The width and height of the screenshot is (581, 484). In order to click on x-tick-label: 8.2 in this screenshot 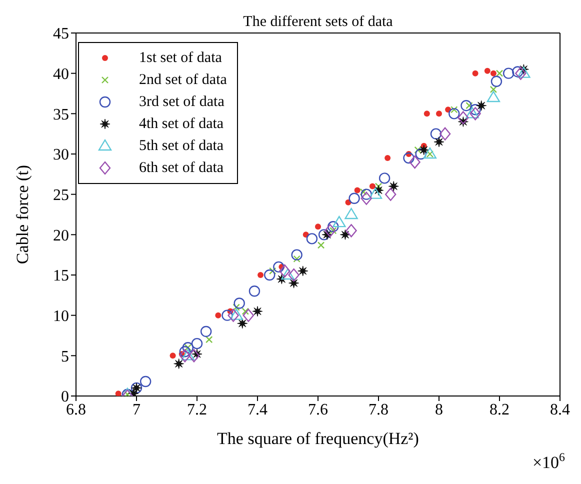, I will do `click(500, 409)`.